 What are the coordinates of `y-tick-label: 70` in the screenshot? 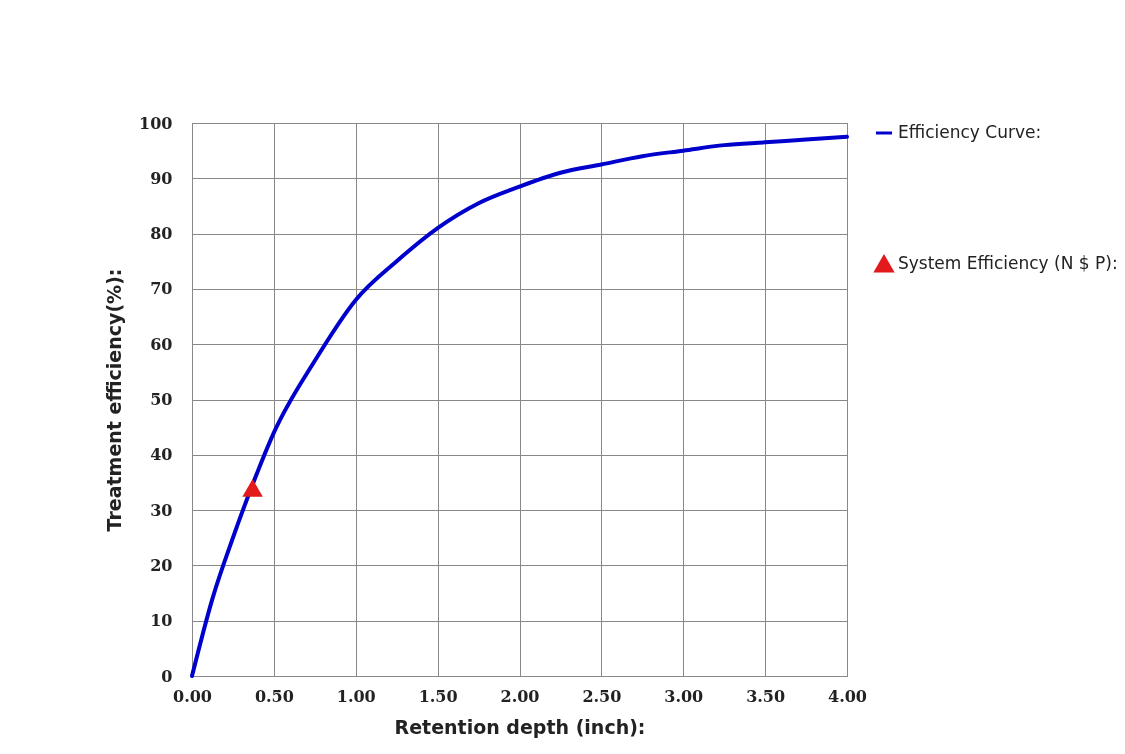 It's located at (161, 289).